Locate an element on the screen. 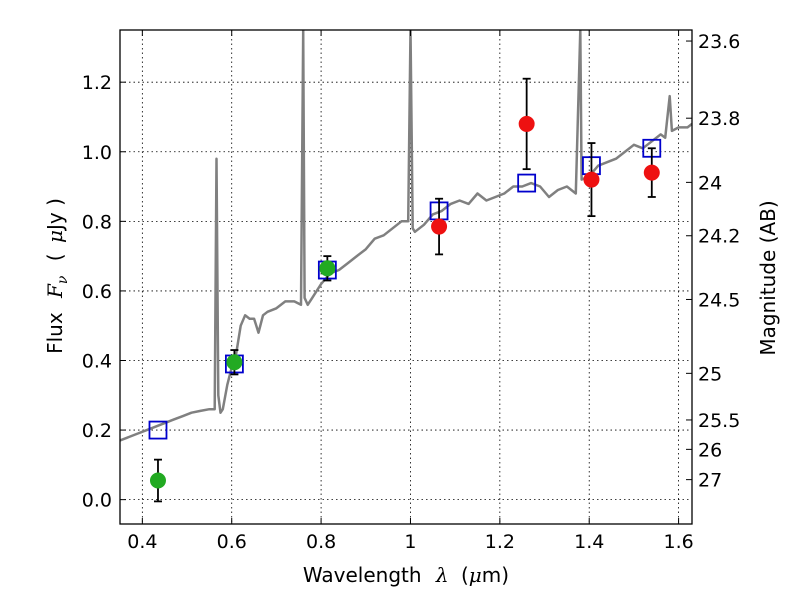 This screenshot has width=800, height=600. y-axis-label: Flux Fν ( μJy ) is located at coordinates (57, 276).